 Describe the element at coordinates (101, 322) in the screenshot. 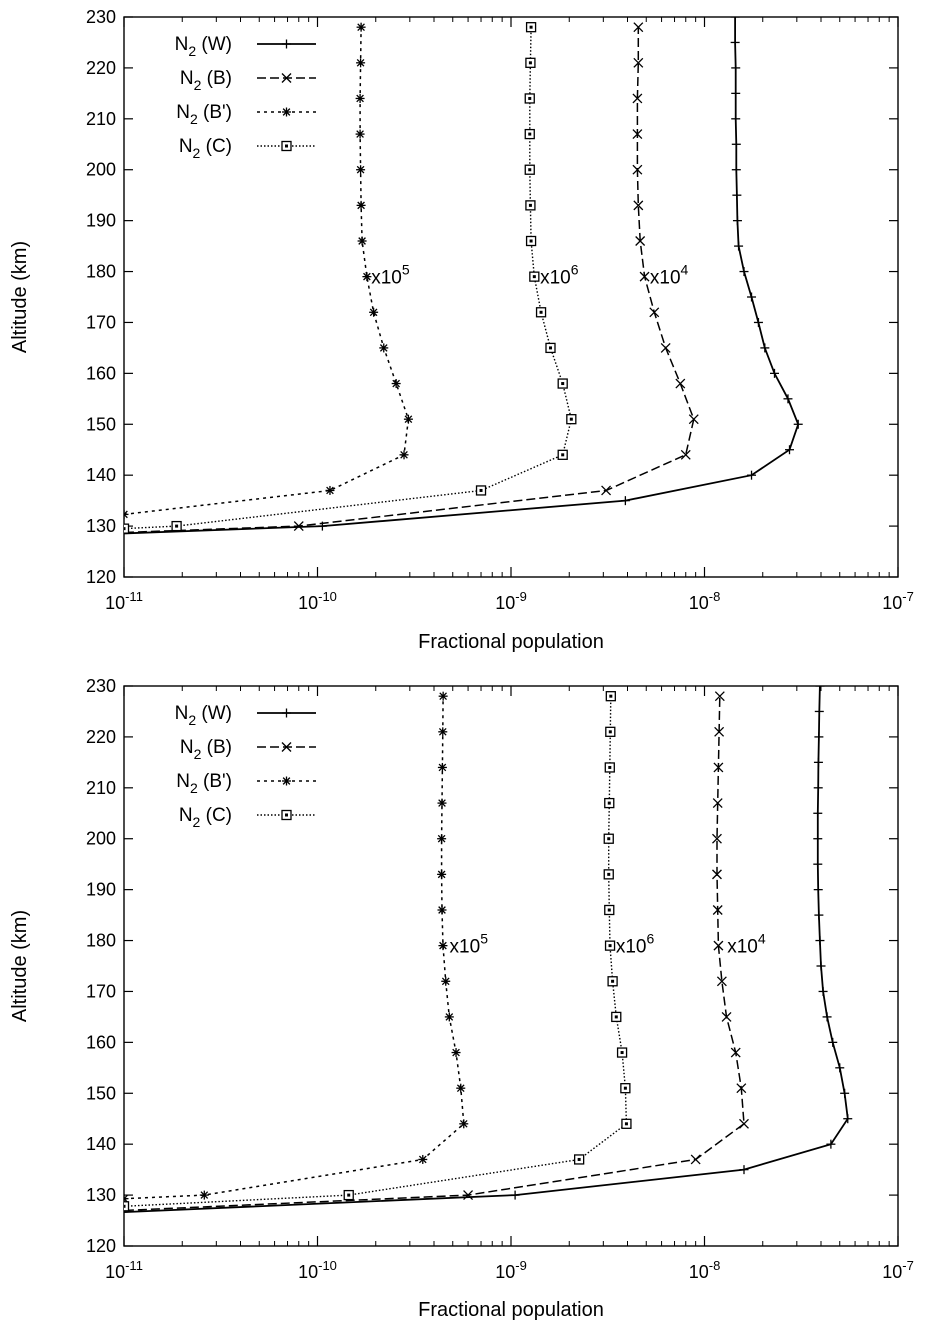

I see `y-tick-label: 170` at that location.